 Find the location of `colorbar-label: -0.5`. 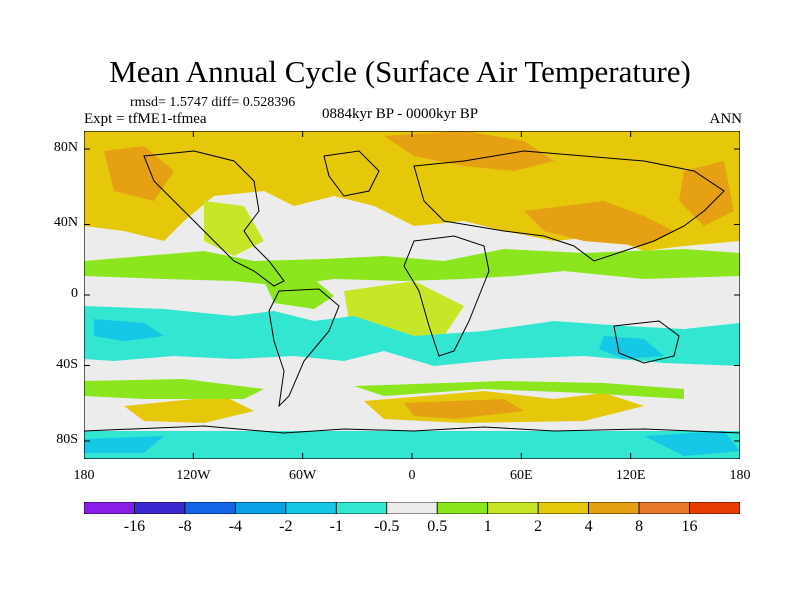

colorbar-label: -0.5 is located at coordinates (387, 526).